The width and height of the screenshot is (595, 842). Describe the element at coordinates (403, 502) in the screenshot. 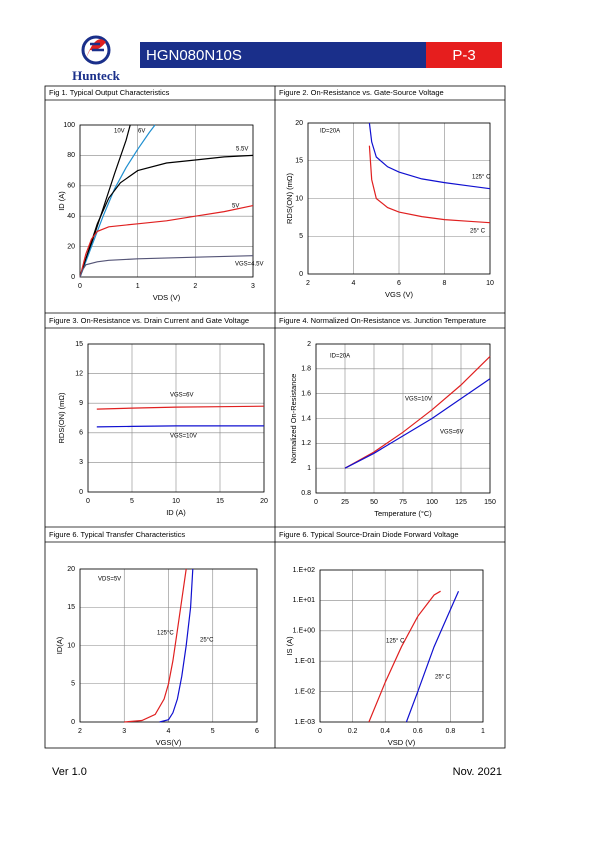

I see `x-tick-label: 75` at that location.